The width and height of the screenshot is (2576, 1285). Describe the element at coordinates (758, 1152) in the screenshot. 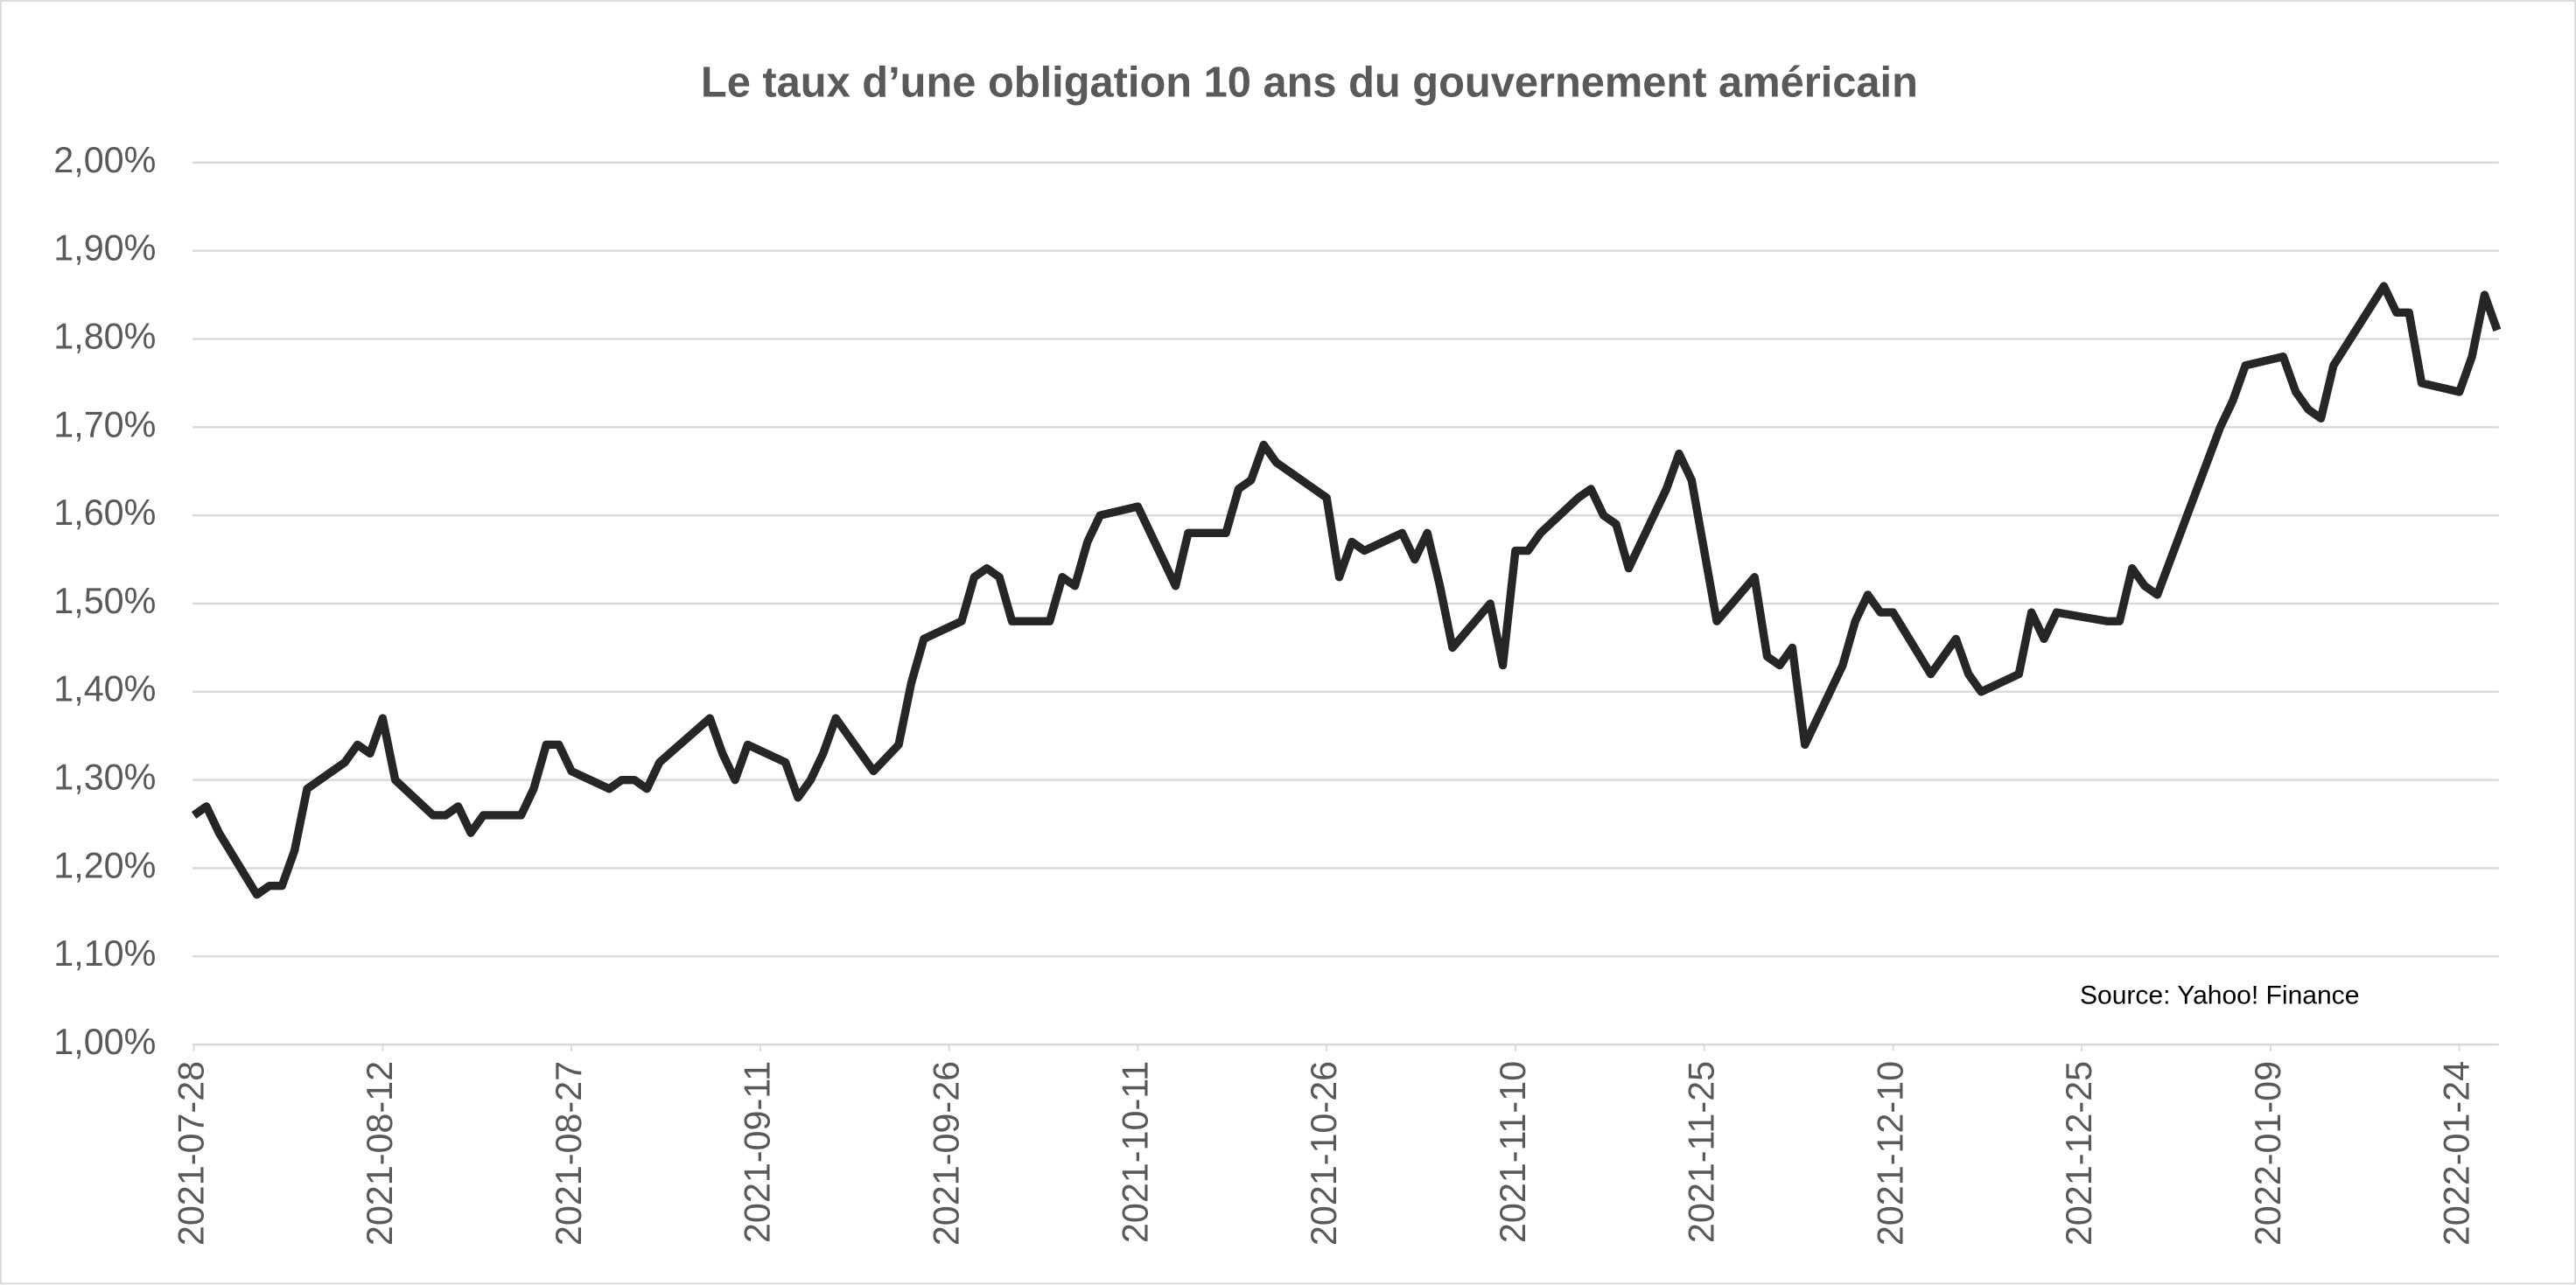

I see `x-tick-label: 2021-09-11` at that location.